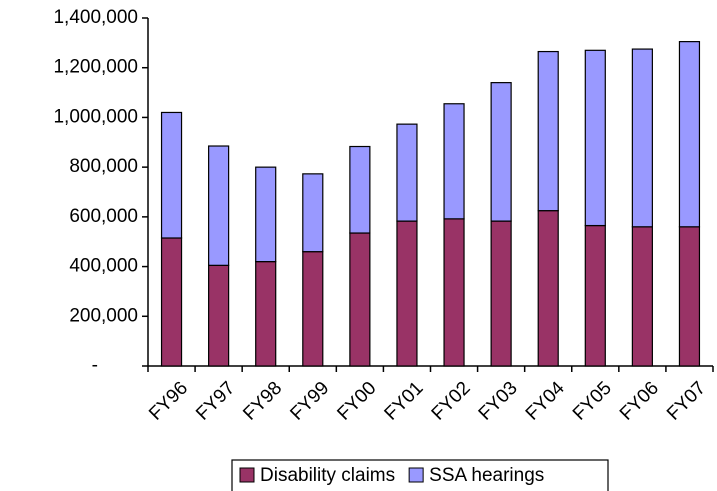  Describe the element at coordinates (592, 401) in the screenshot. I see `x-tick-label: FY05` at that location.